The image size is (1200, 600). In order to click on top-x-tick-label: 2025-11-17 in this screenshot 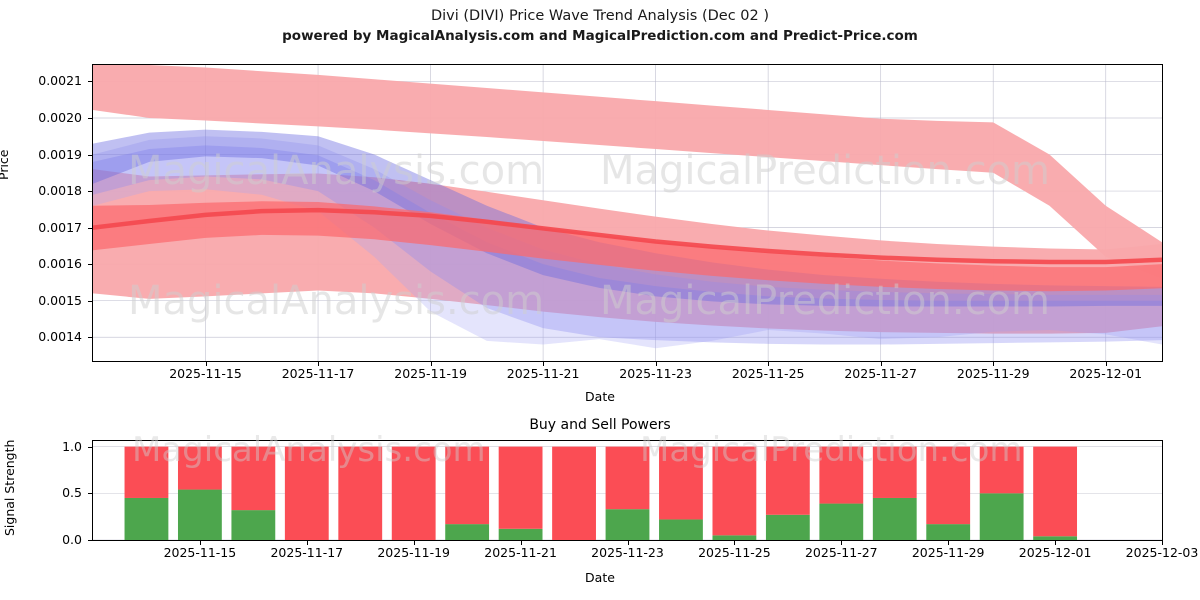, I will do `click(318, 373)`.